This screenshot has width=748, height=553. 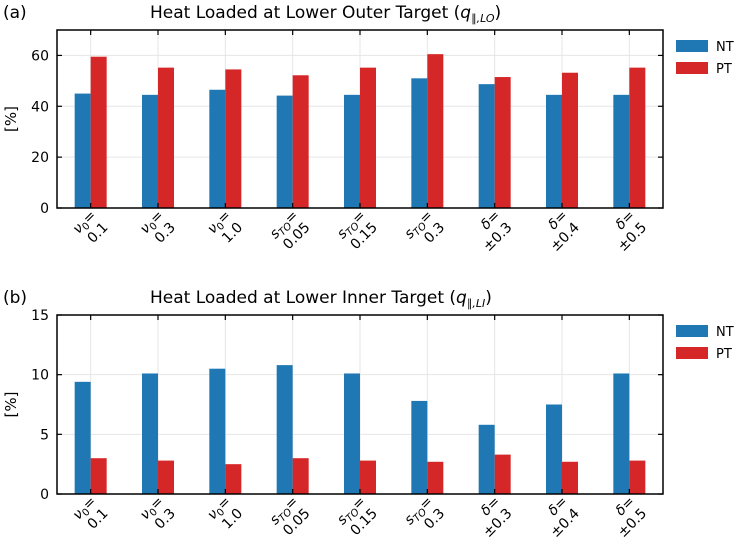 I want to click on y-tick-label: 40, so click(x=40, y=107).